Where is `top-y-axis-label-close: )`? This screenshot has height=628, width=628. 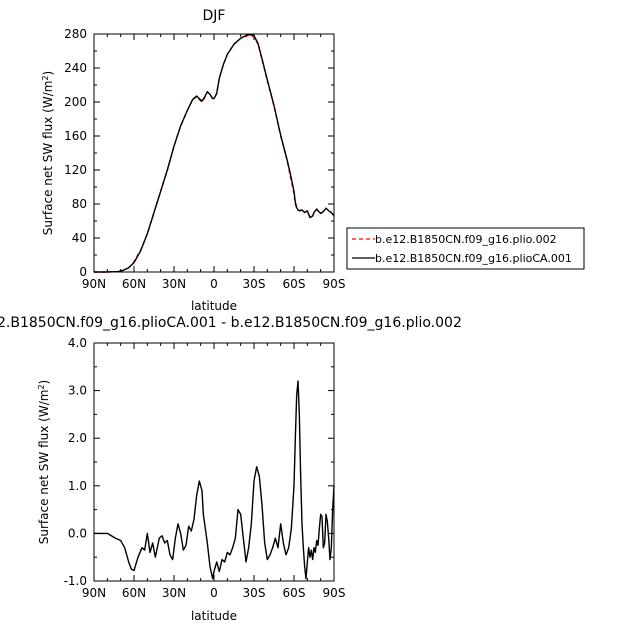
top-y-axis-label-close: ) is located at coordinates (48, 73).